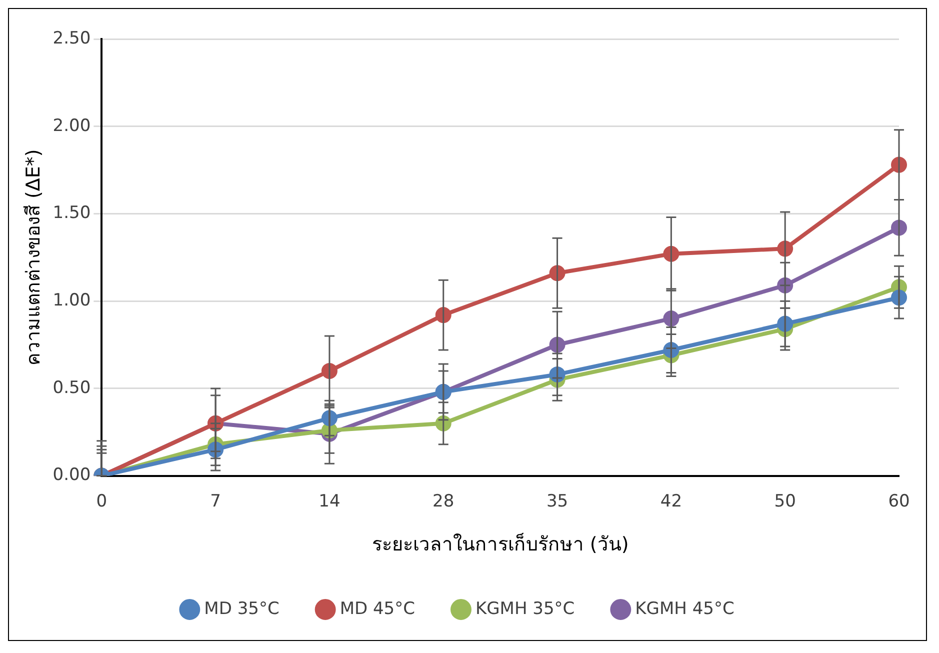 The image size is (939, 653). What do you see at coordinates (684, 608) in the screenshot?
I see `legend-label: KGMH 45°C` at bounding box center [684, 608].